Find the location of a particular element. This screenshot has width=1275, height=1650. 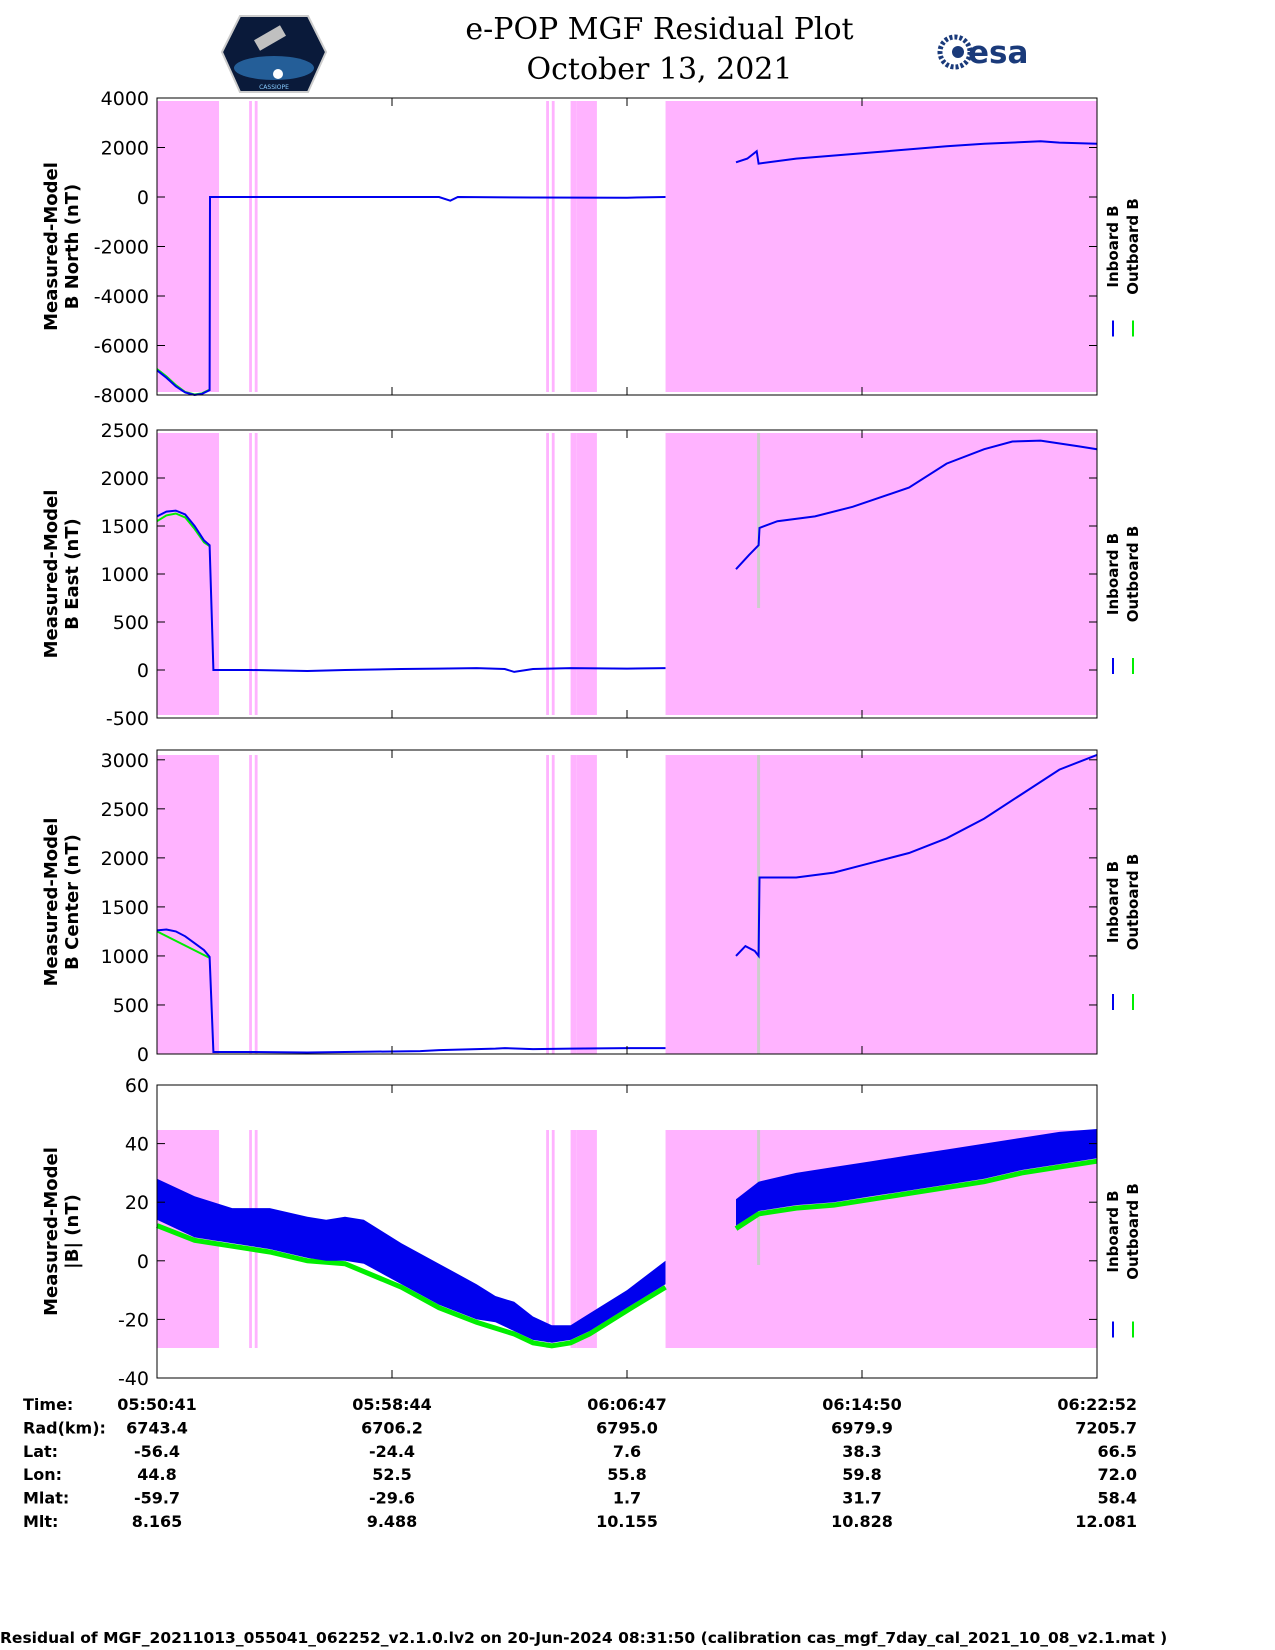

y-axis-label-line: B Center (nT) is located at coordinates (72, 902).